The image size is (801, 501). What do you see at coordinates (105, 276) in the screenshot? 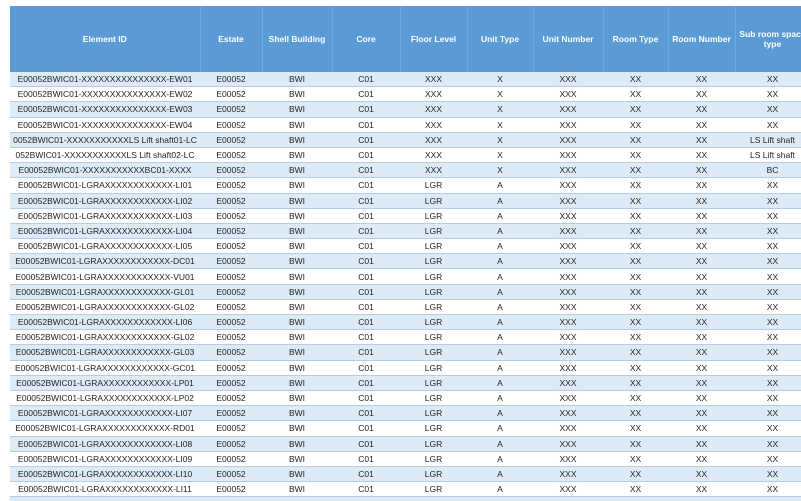
I see `cell: E00052BWIC01-LGRAXXXXXXXXXXXX-VU01` at bounding box center [105, 276].